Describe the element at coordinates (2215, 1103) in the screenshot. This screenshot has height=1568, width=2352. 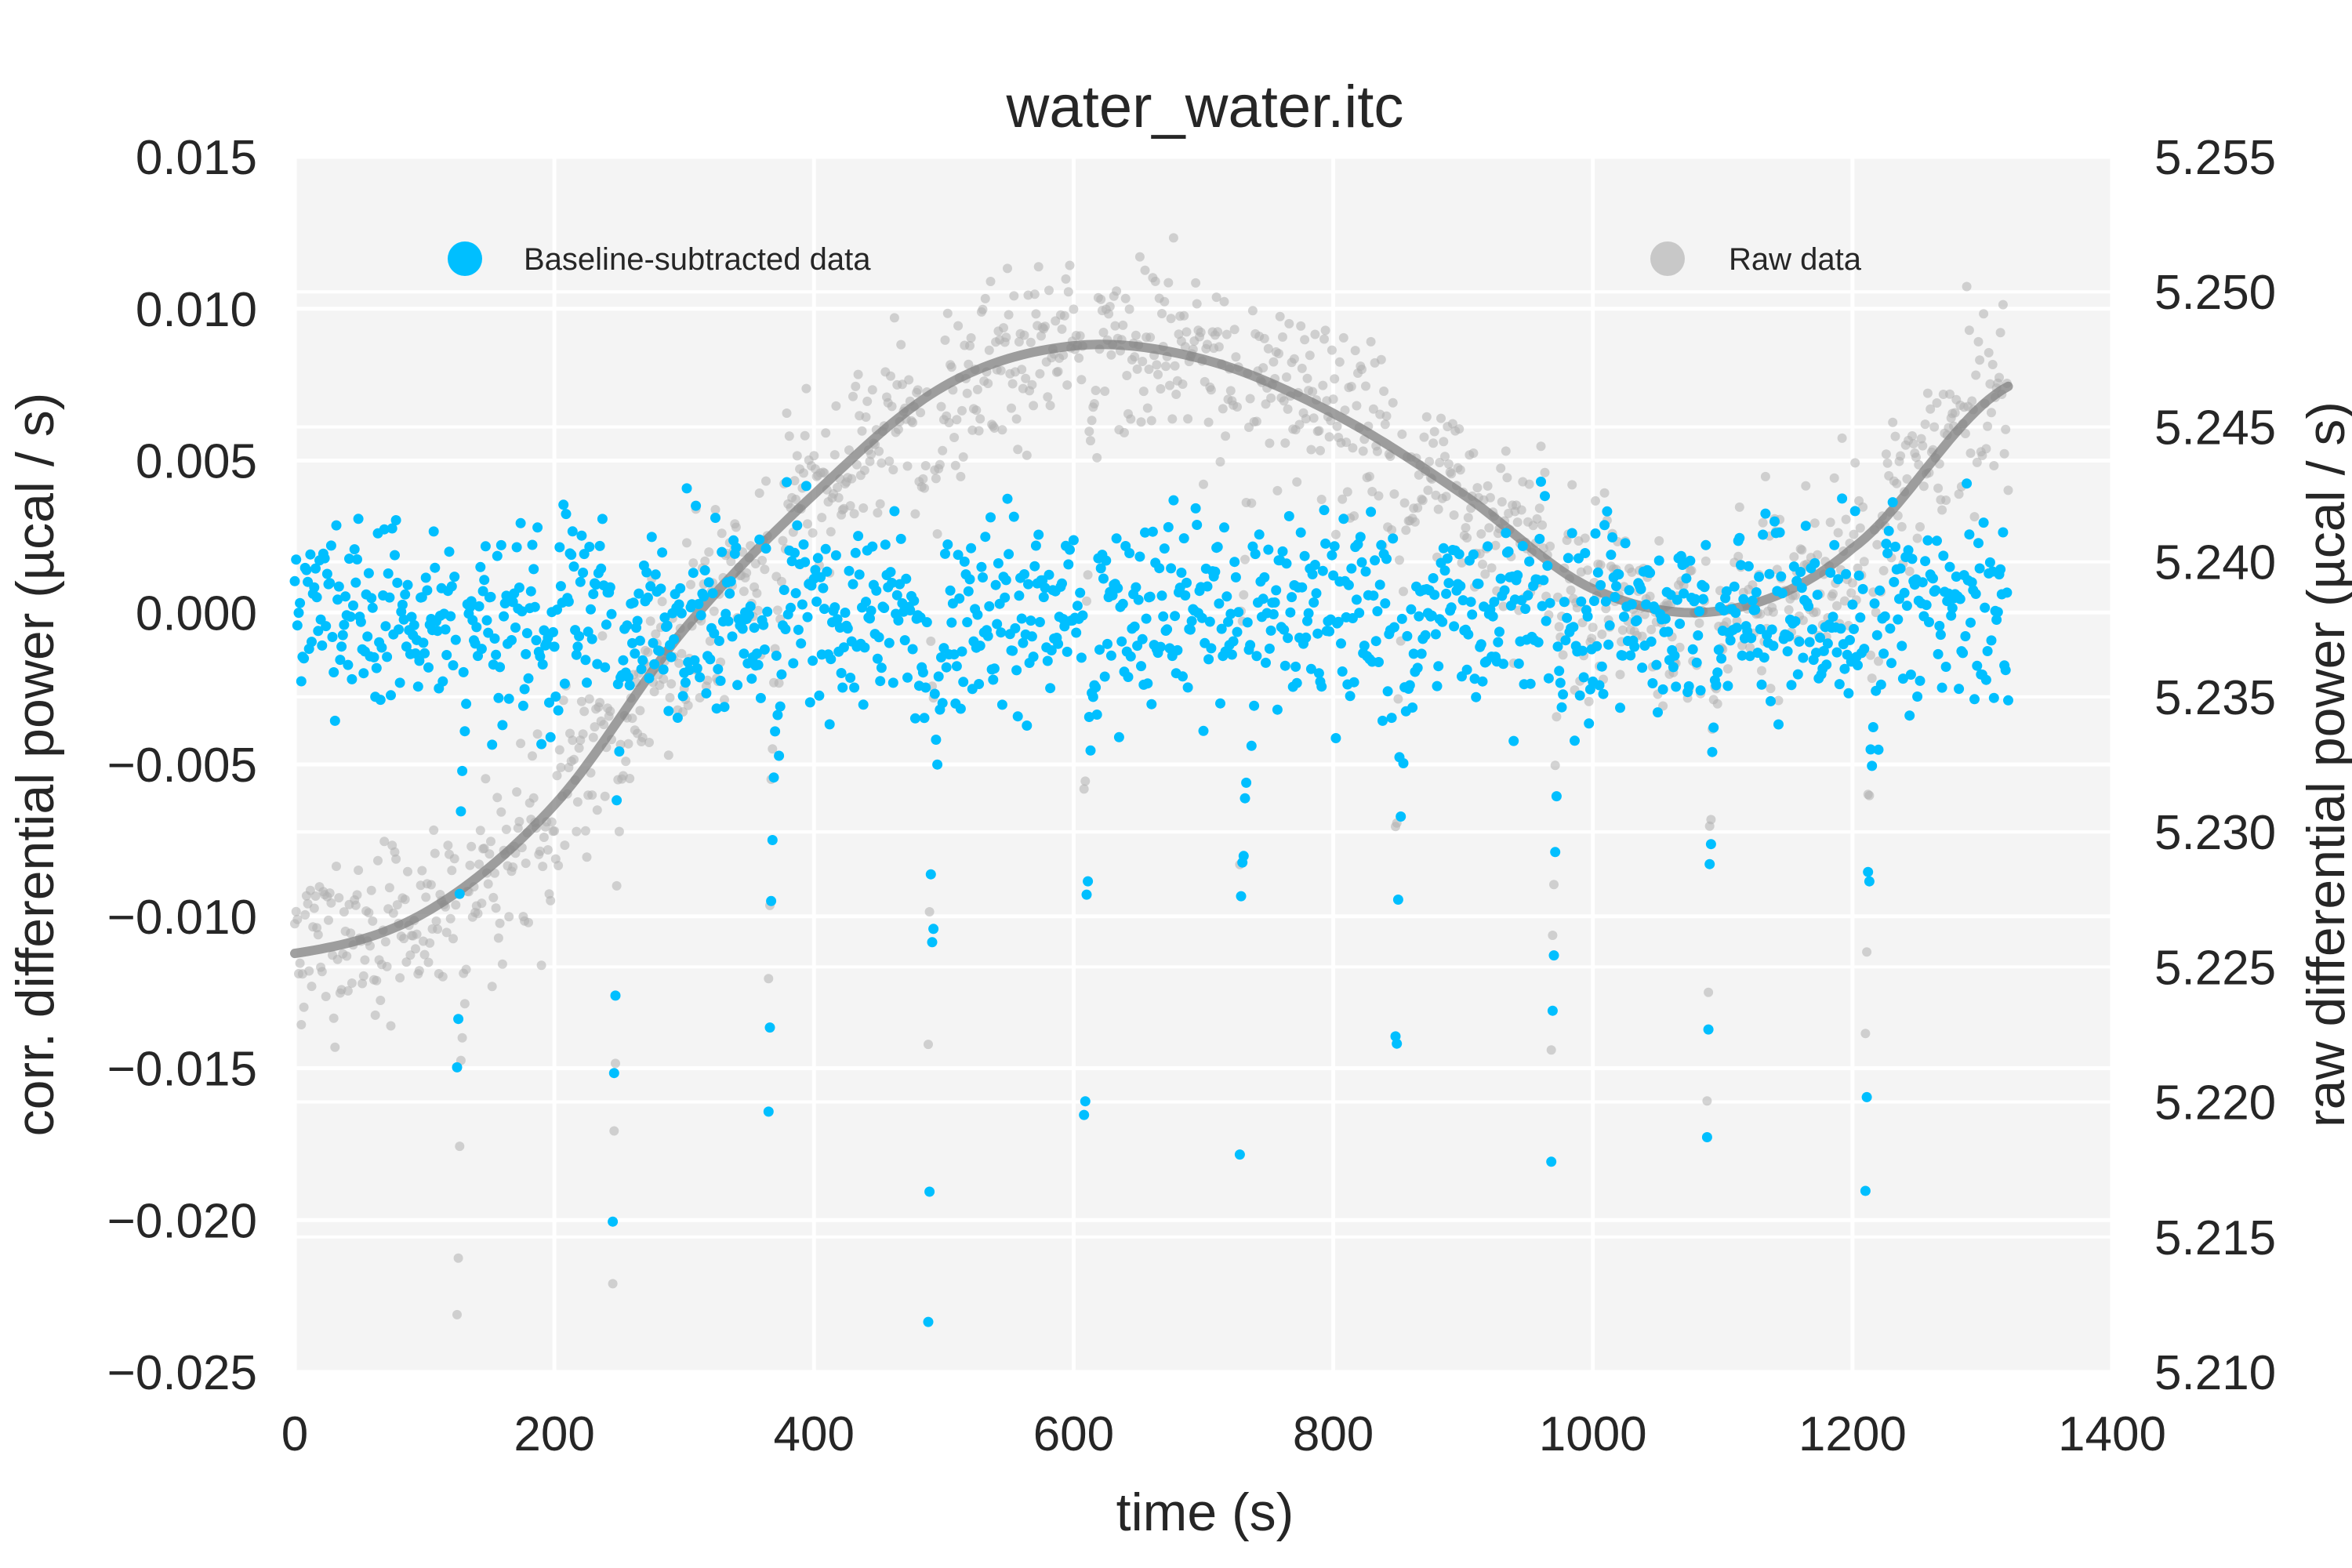
I see `y-tick-label-right: 5.220` at that location.